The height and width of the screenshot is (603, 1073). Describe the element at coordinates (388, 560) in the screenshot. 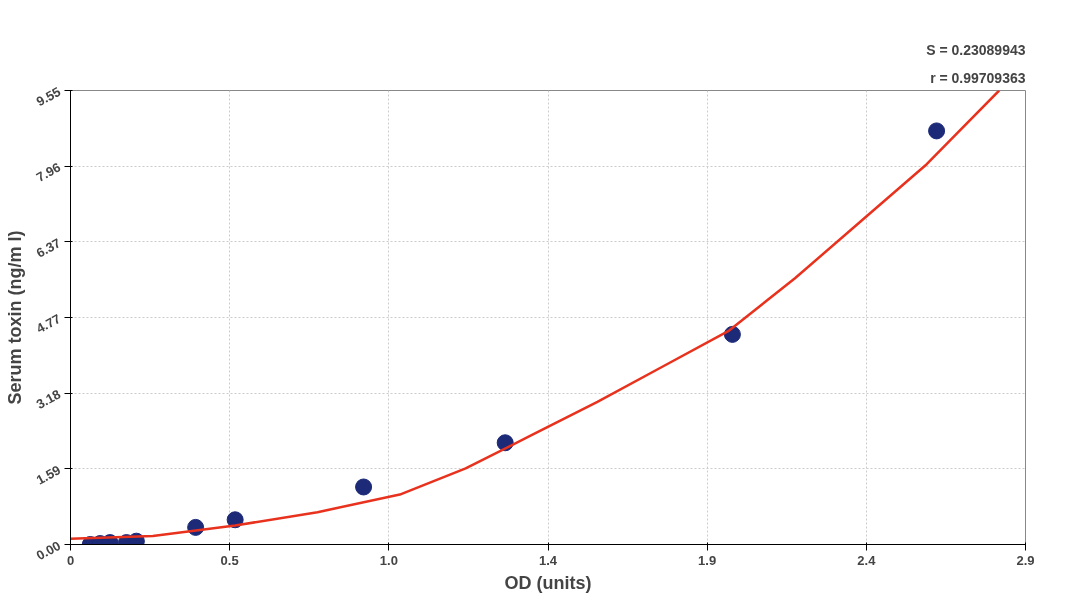

I see `x-tick-label: 1.0` at that location.